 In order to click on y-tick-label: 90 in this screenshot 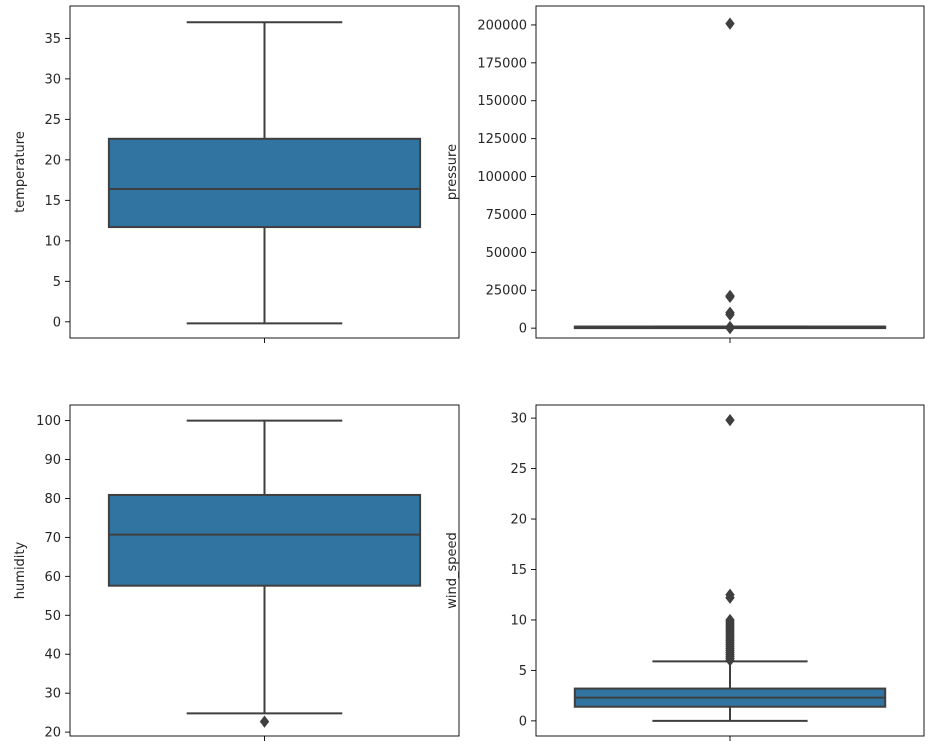, I will do `click(52, 460)`.